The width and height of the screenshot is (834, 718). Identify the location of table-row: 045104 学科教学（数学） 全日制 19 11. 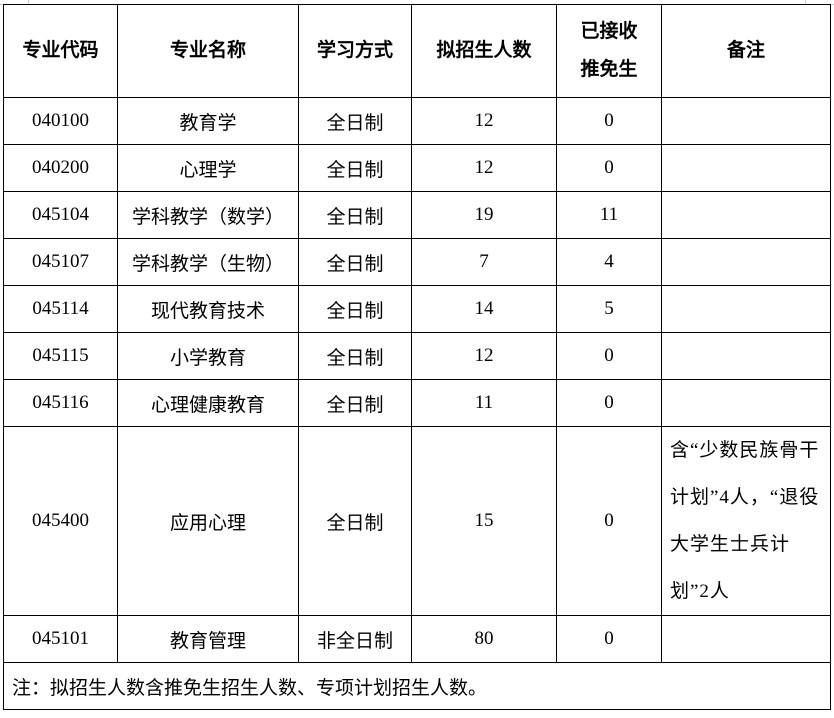
(417, 215).